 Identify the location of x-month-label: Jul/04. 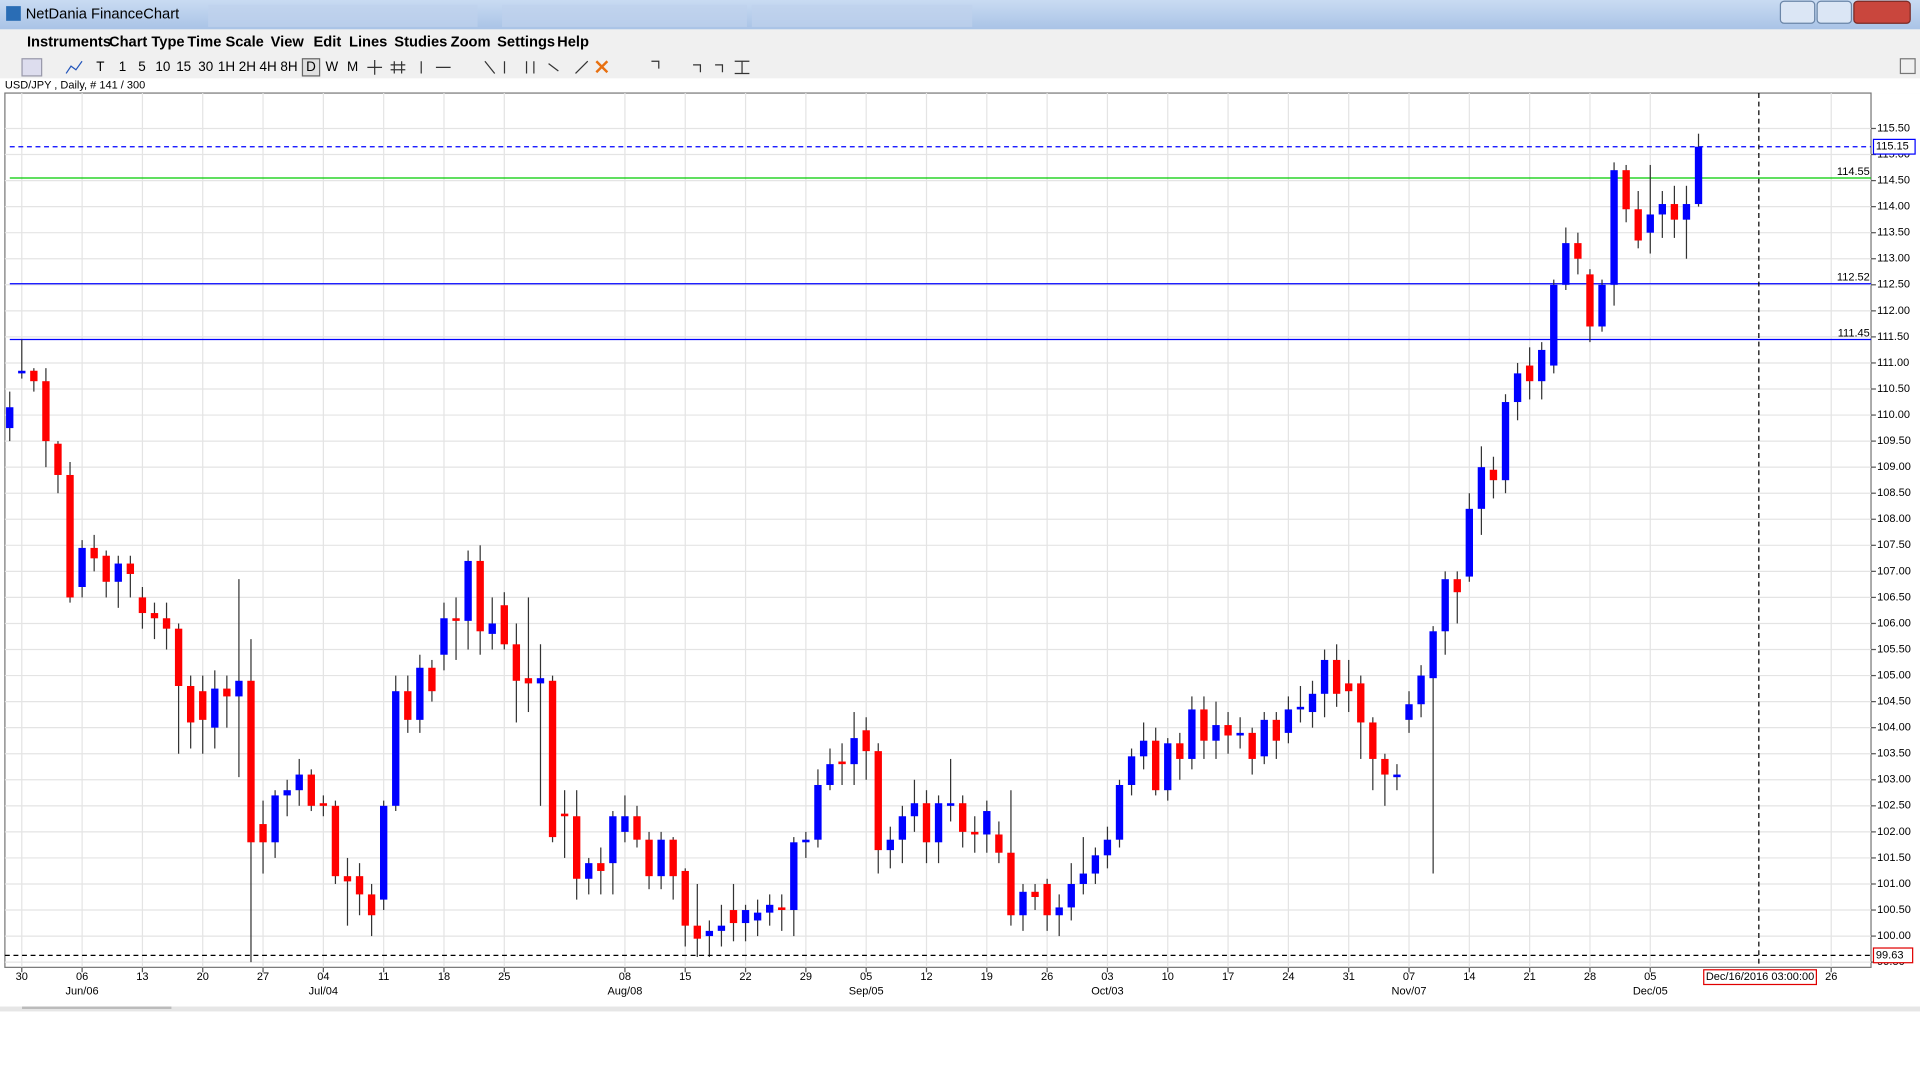
(323, 992).